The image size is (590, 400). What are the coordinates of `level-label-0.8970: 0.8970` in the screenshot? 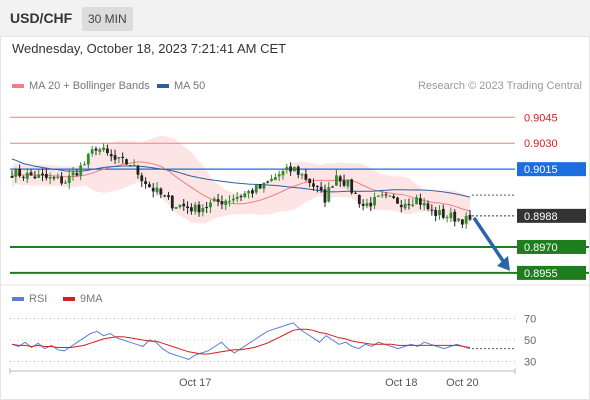 It's located at (541, 248).